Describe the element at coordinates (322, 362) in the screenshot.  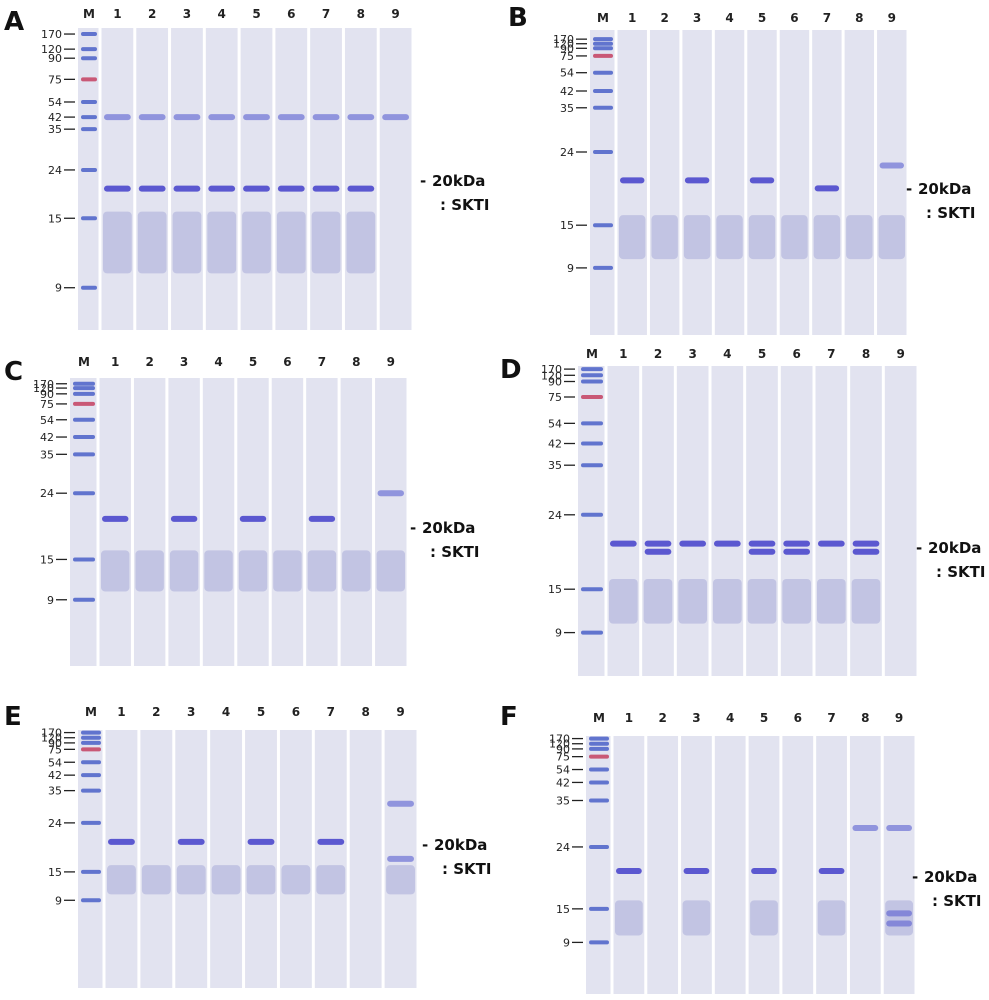
I see `lane-label: 7` at that location.